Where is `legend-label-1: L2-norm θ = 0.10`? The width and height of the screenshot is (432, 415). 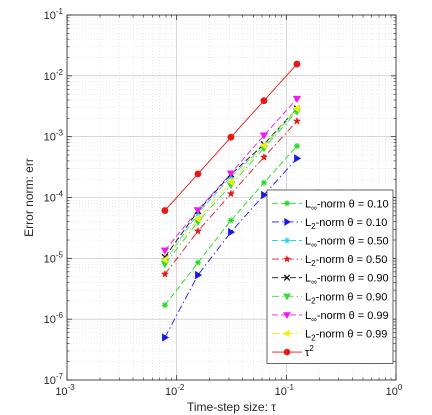
legend-label-1: L2-norm θ = 0.10 is located at coordinates (346, 224).